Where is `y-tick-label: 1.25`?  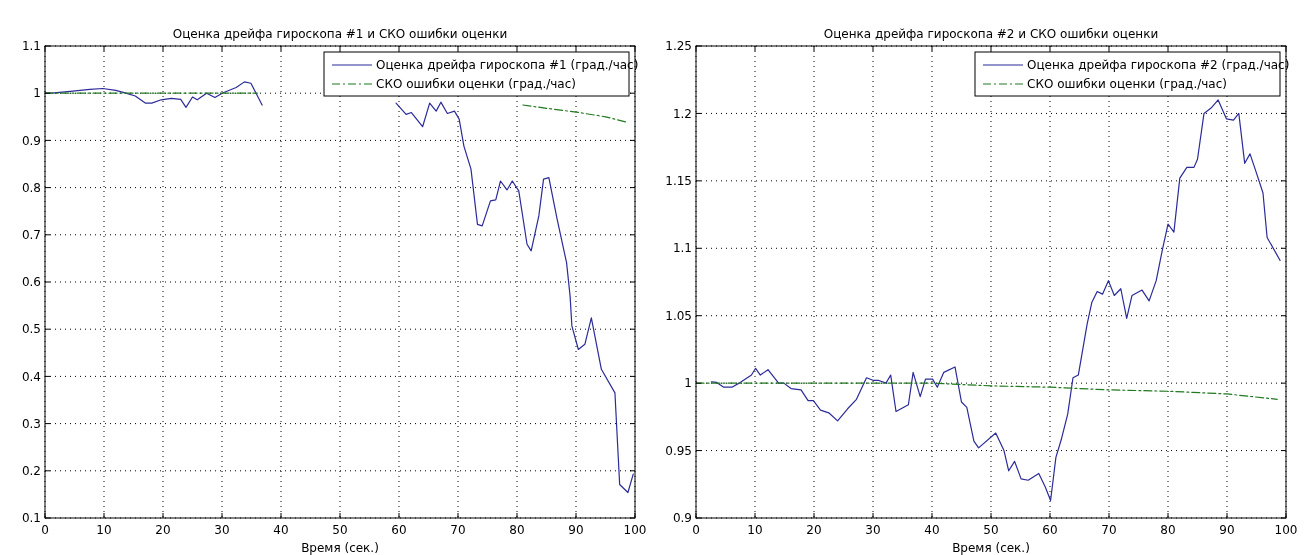 y-tick-label: 1.25 is located at coordinates (678, 46).